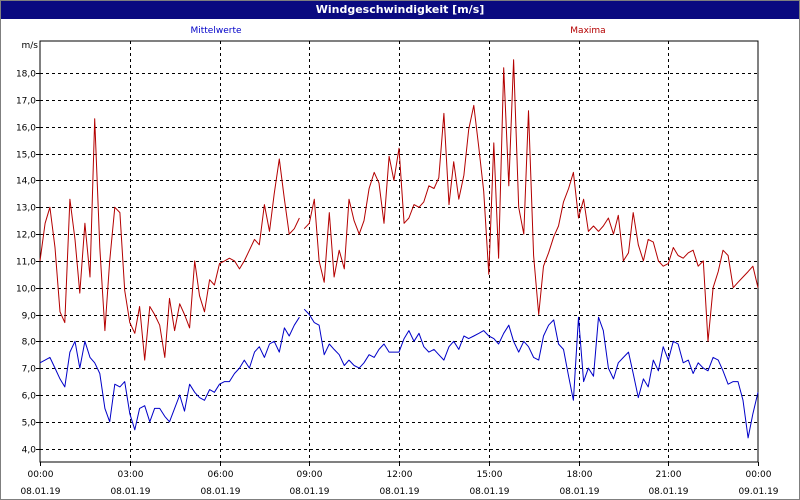 This screenshot has width=800, height=500. Describe the element at coordinates (26, 75) in the screenshot. I see `y-tick-label: 18,0` at that location.